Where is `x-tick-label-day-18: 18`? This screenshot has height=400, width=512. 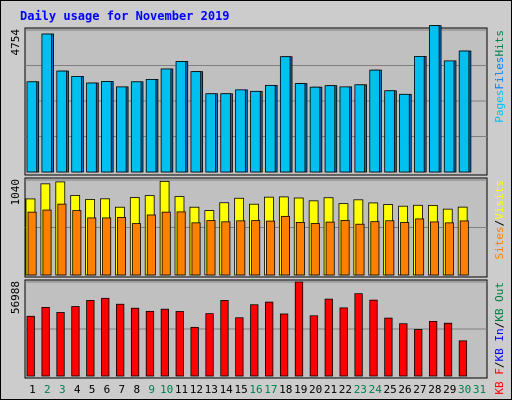
x-tick-label-day-18: 18 is located at coordinates (285, 389).